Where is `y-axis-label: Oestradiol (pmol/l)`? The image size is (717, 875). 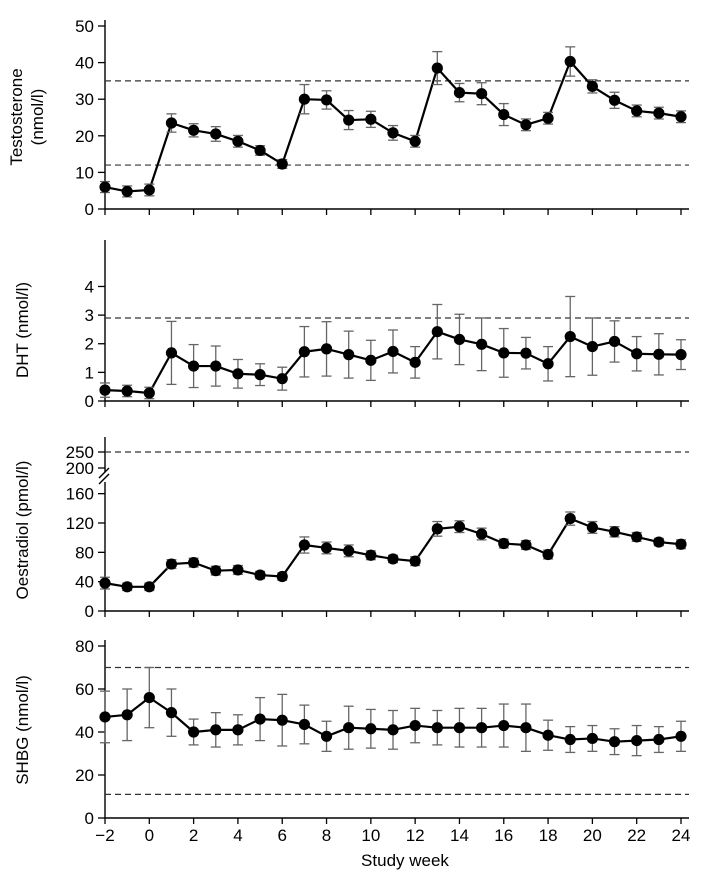
y-axis-label: Oestradiol (pmol/l) is located at coordinates (22, 530).